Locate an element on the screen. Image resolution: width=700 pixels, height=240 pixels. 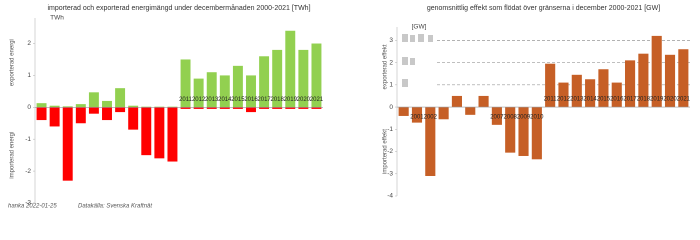
y-tick-label: -1 is located at coordinates (390, 129).